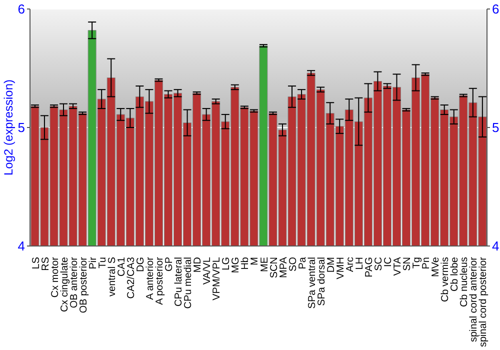 This screenshot has width=500, height=350. I want to click on y-axis-title: Log2 (expression), so click(8, 127).